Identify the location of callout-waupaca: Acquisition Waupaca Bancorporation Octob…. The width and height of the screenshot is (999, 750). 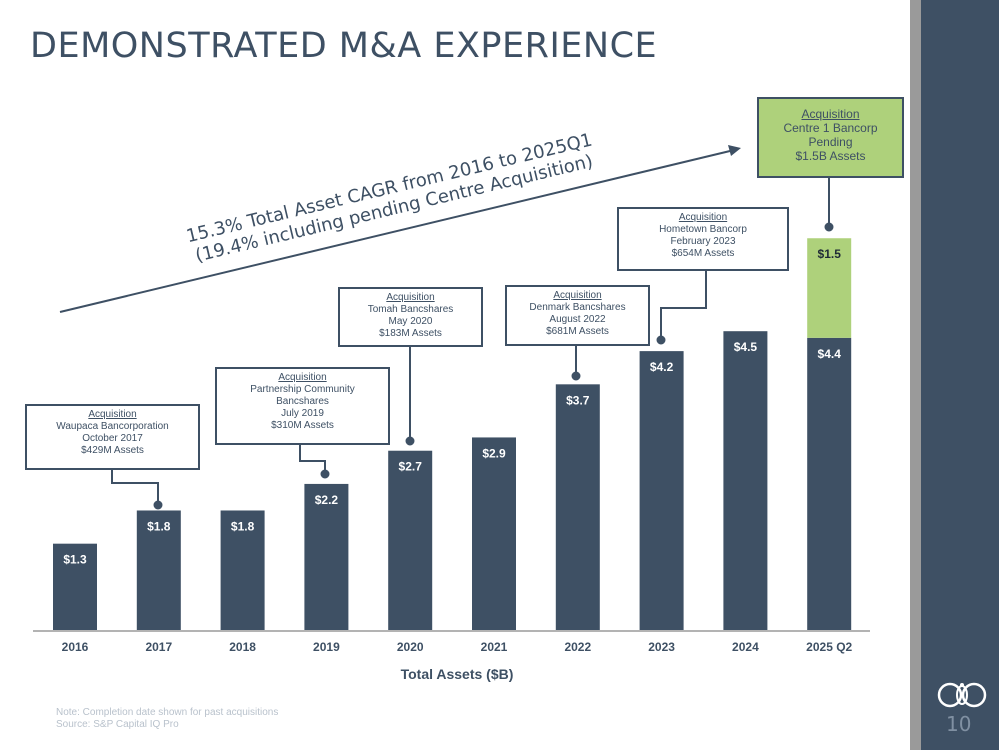
(112, 437).